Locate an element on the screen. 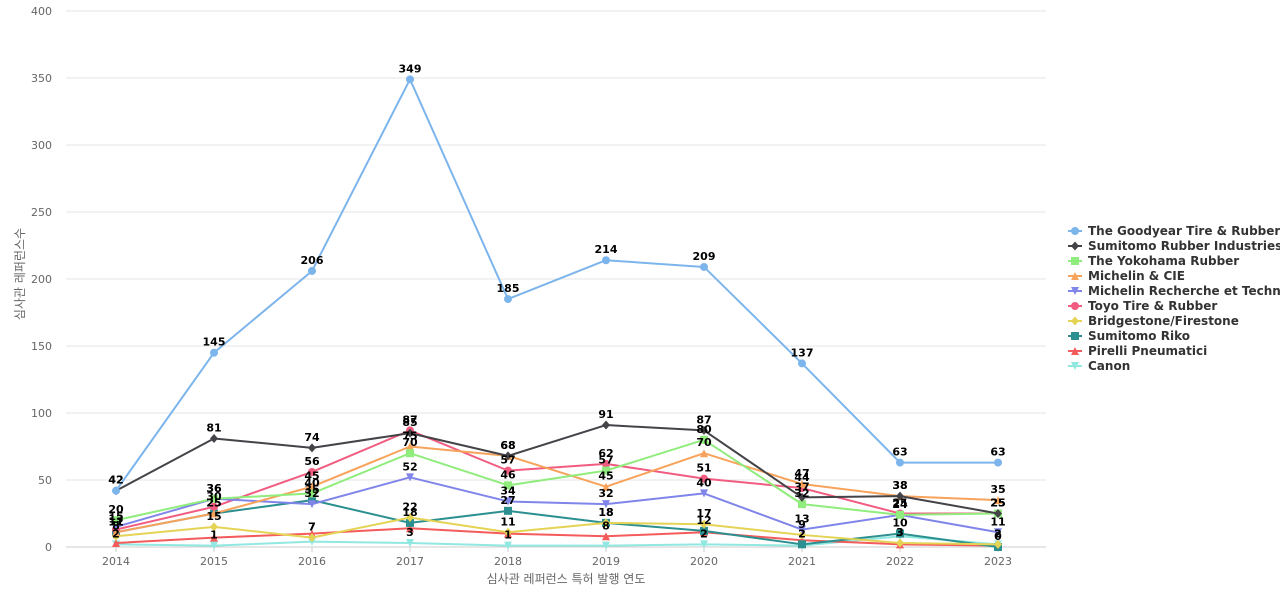  data-label: 25 is located at coordinates (997, 503).